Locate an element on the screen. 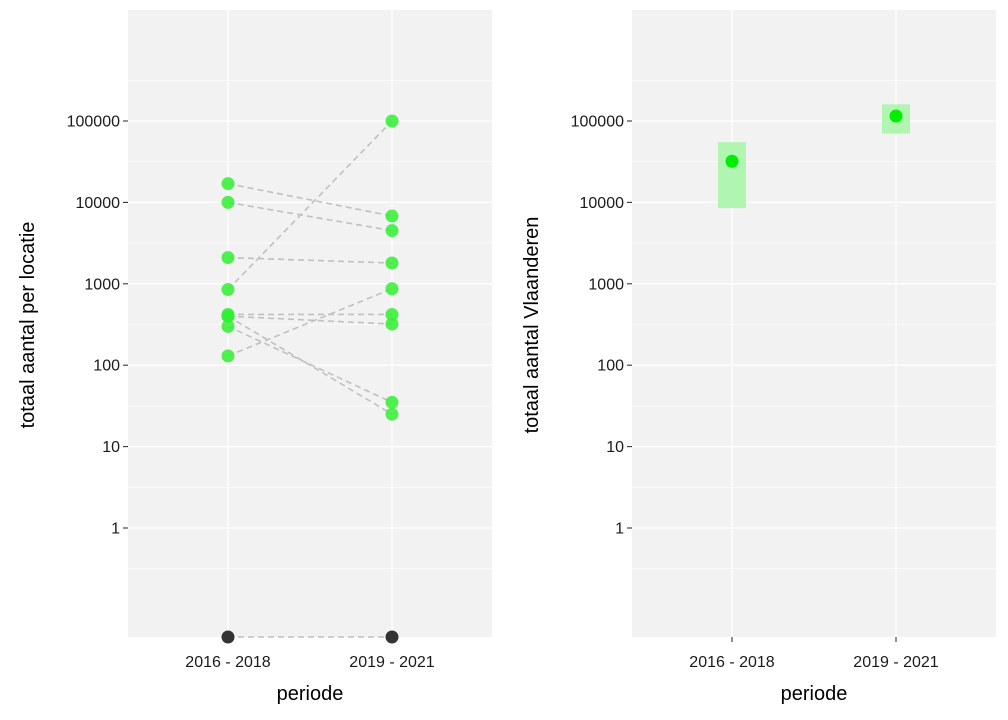  y-axis-title: totaal aantal per locatie is located at coordinates (28, 325).